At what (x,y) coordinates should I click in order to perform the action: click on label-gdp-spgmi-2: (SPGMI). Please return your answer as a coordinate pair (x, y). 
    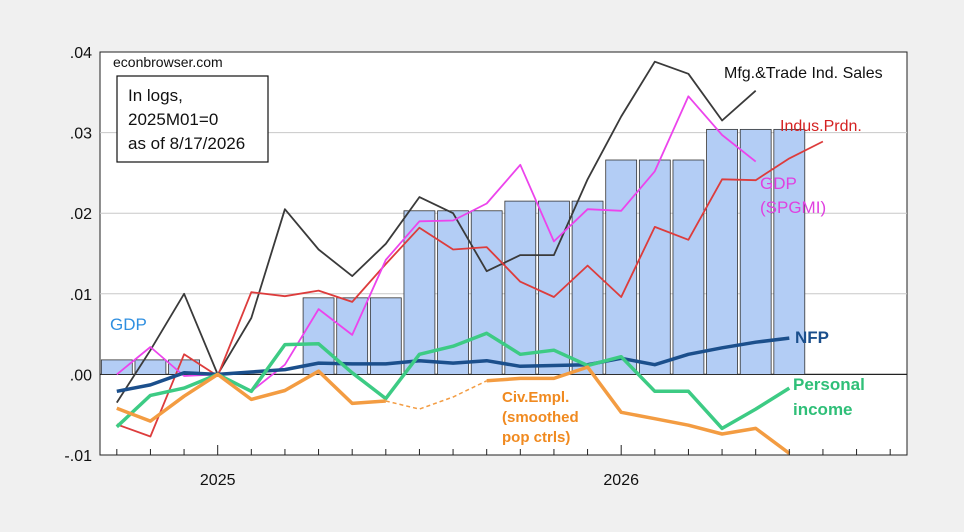
    Looking at the image, I should click on (793, 207).